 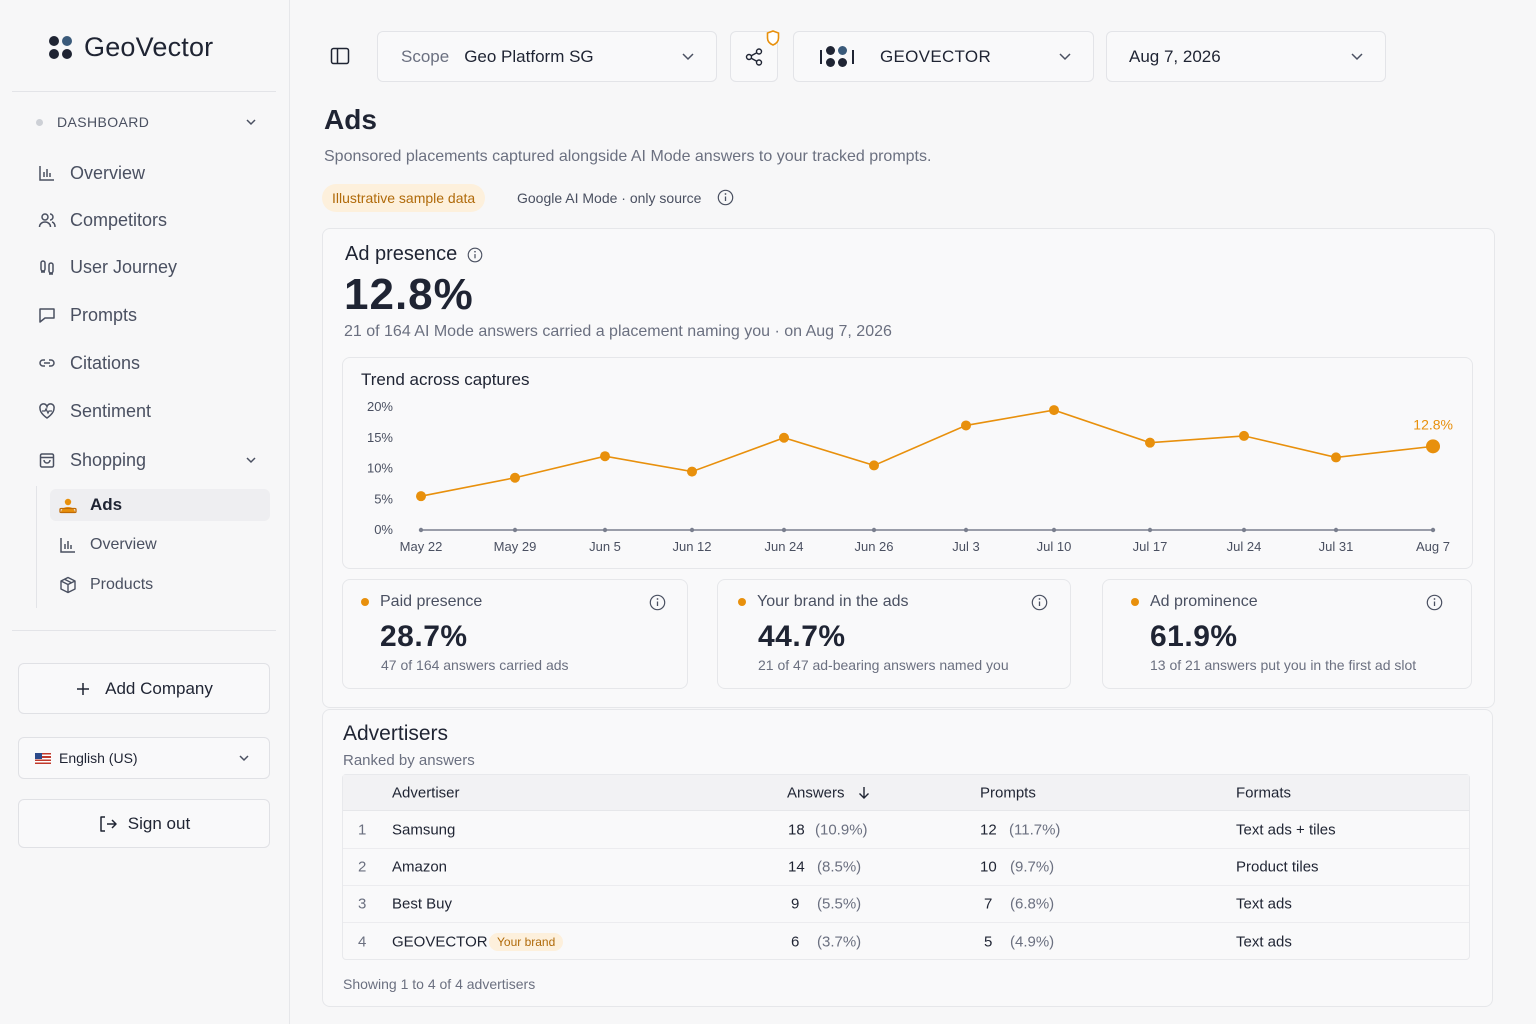 I want to click on metric-label: Paid presence, so click(x=421, y=602).